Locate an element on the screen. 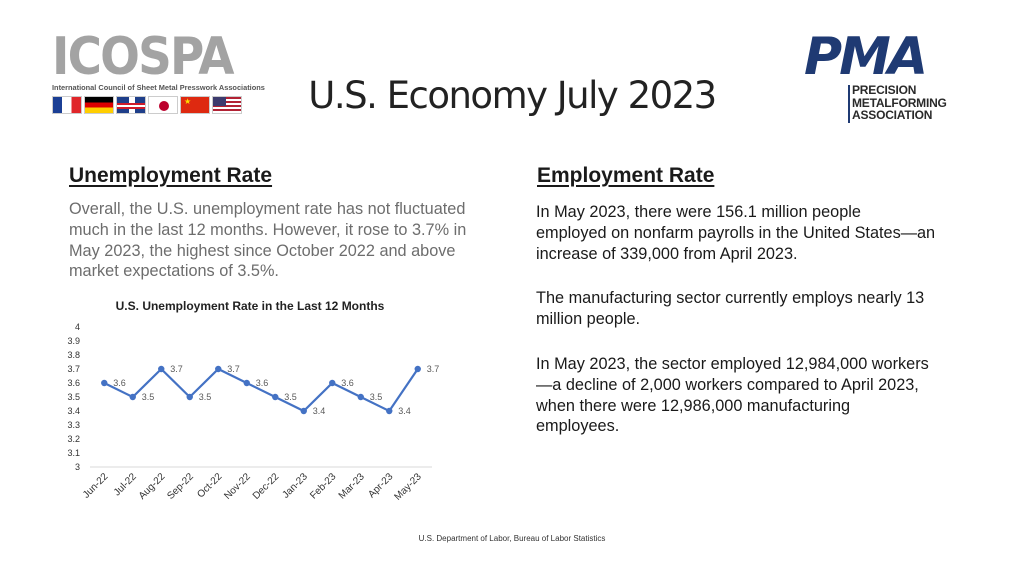 The image size is (1024, 576). pma-logo-line: METALFORMING is located at coordinates (899, 102).